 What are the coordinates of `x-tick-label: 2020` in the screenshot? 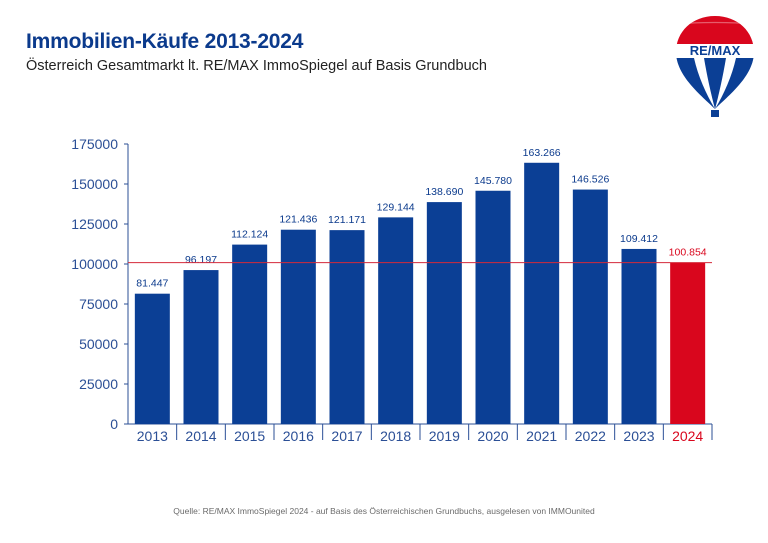 It's located at (492, 436).